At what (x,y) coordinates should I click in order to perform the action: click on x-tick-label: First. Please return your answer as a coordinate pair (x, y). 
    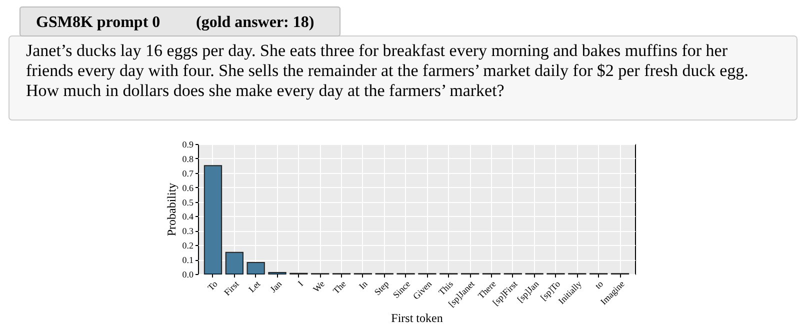
    Looking at the image, I should click on (232, 288).